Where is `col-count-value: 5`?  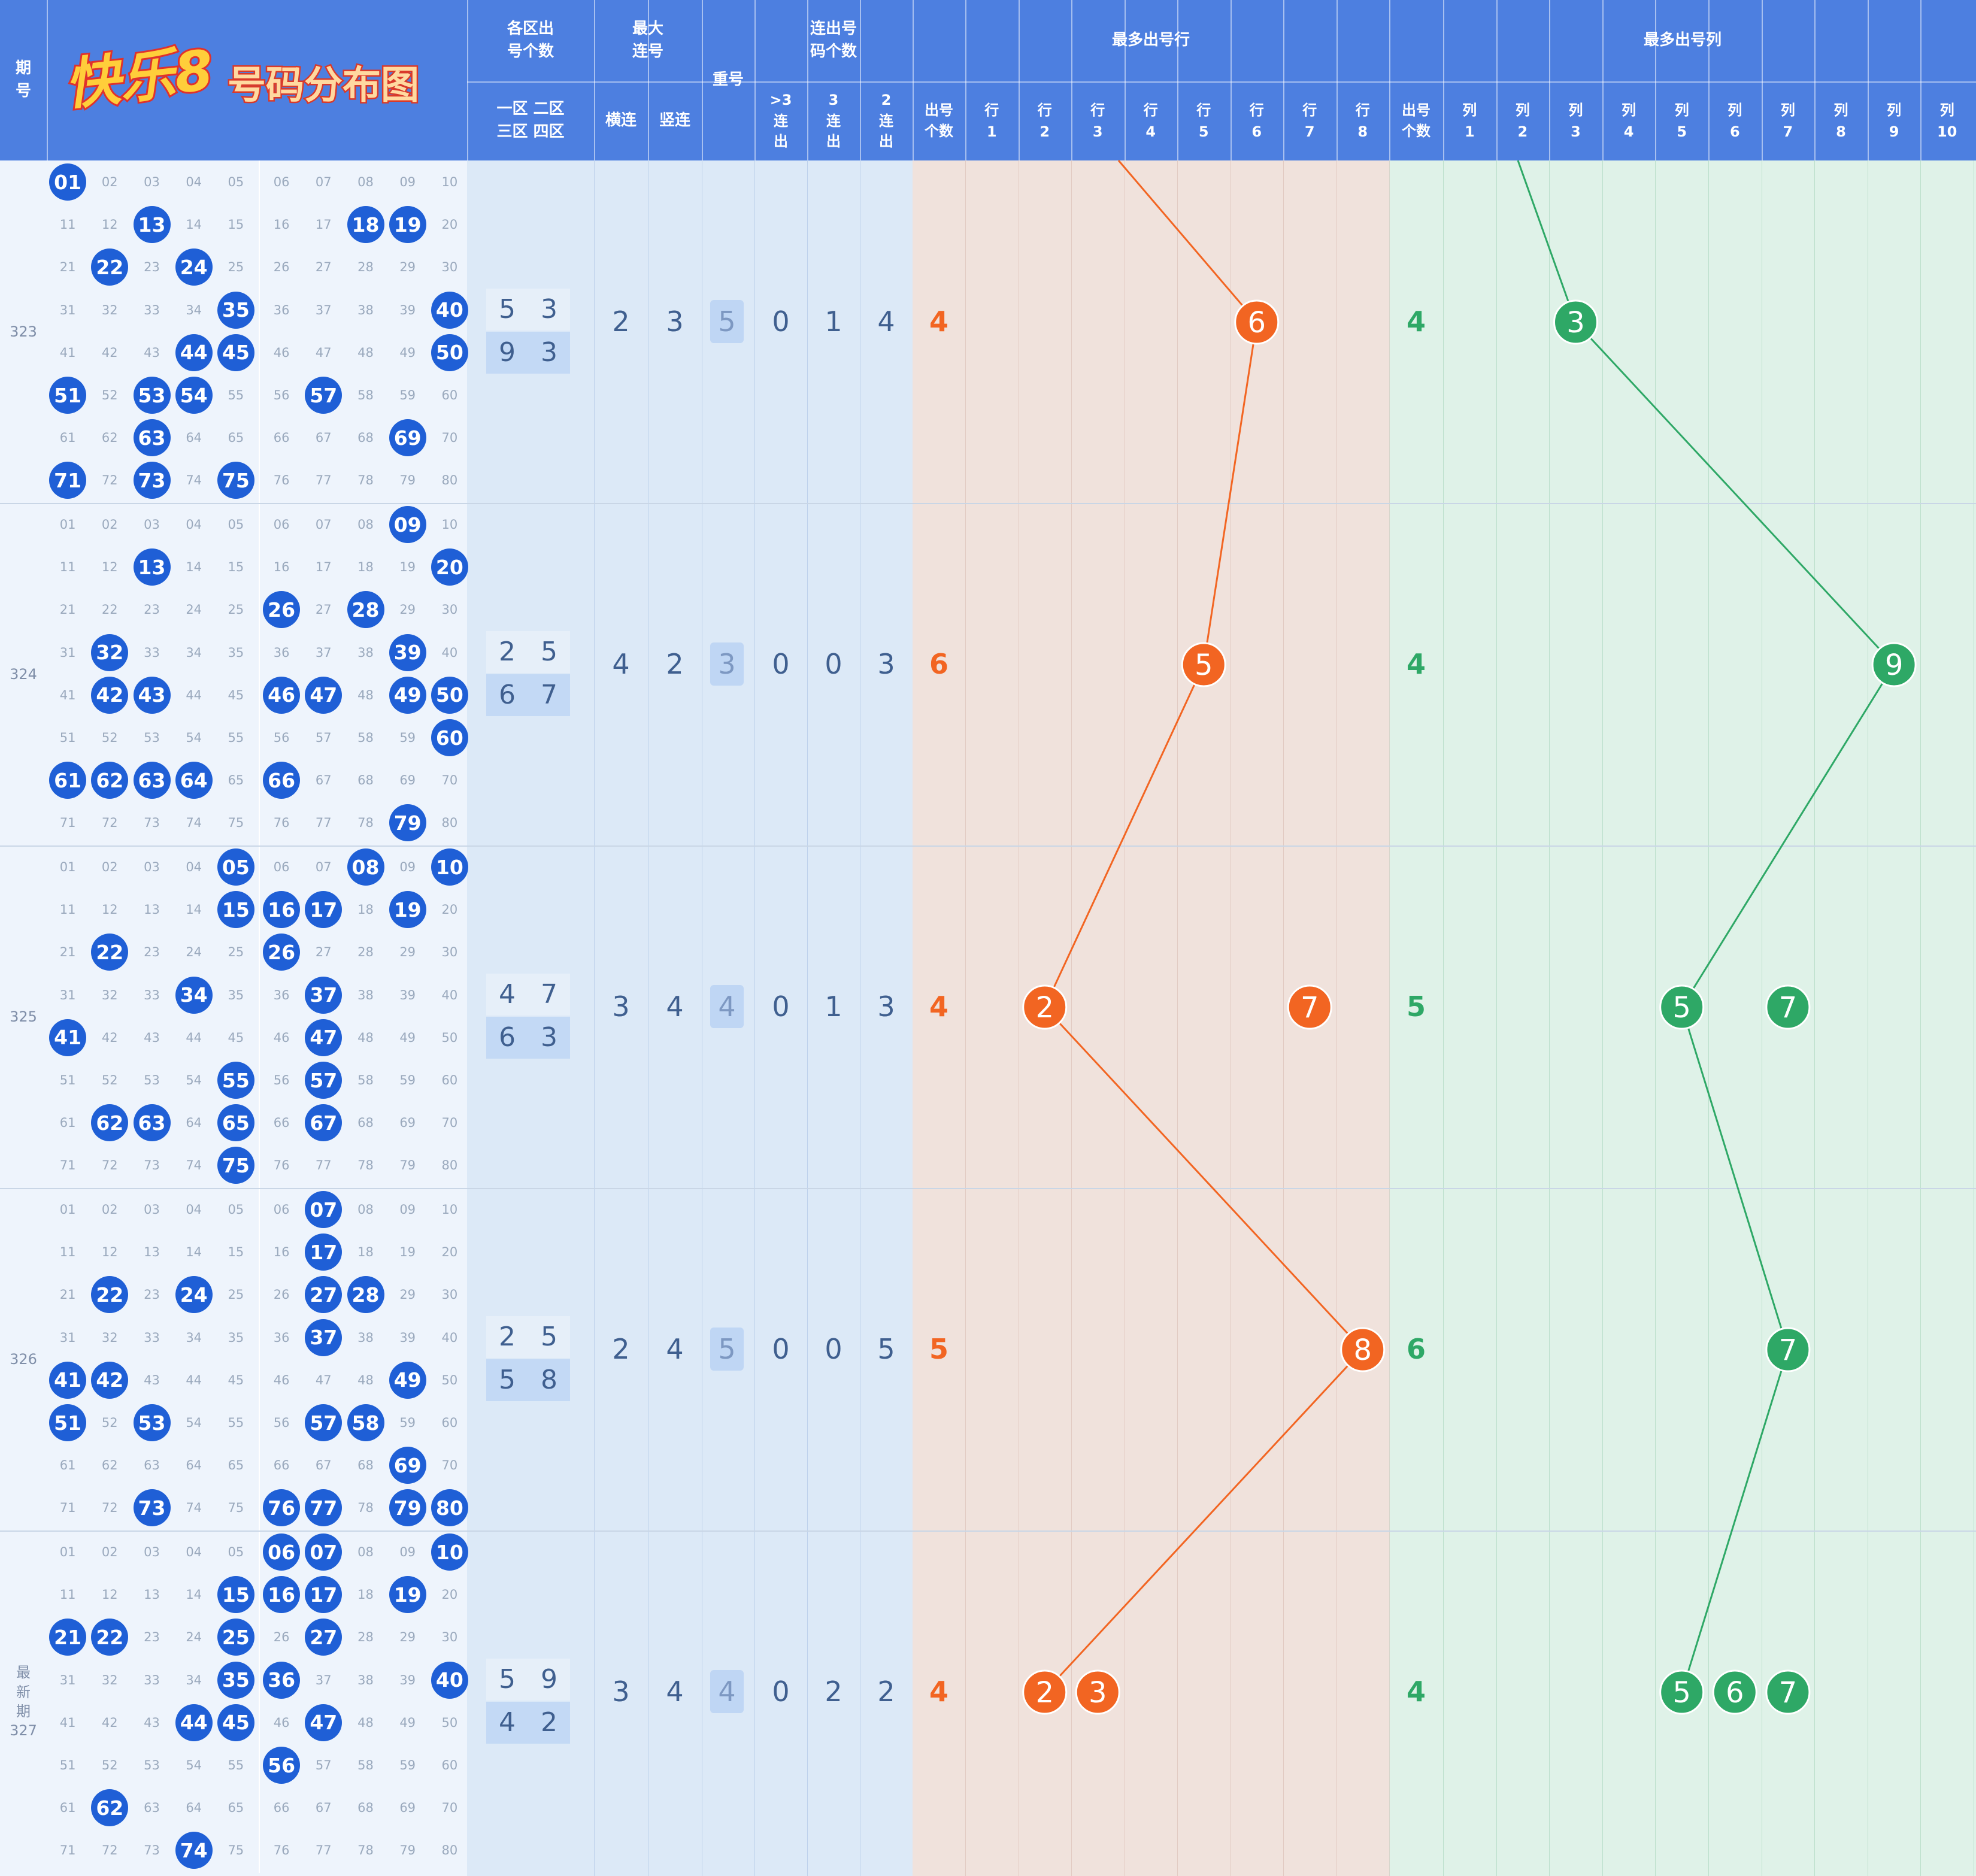
col-count-value: 5 is located at coordinates (1416, 1006).